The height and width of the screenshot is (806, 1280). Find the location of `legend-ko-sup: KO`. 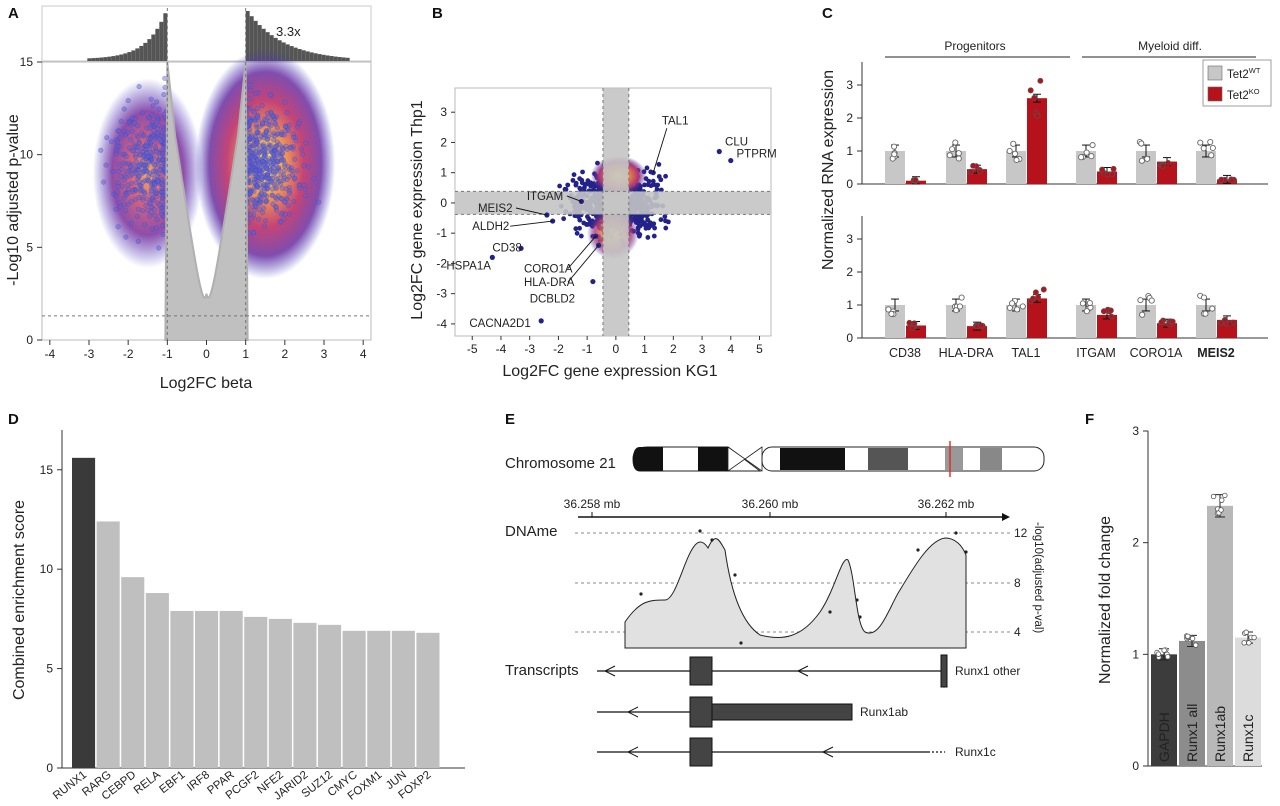

legend-ko-sup: KO is located at coordinates (1254, 91).